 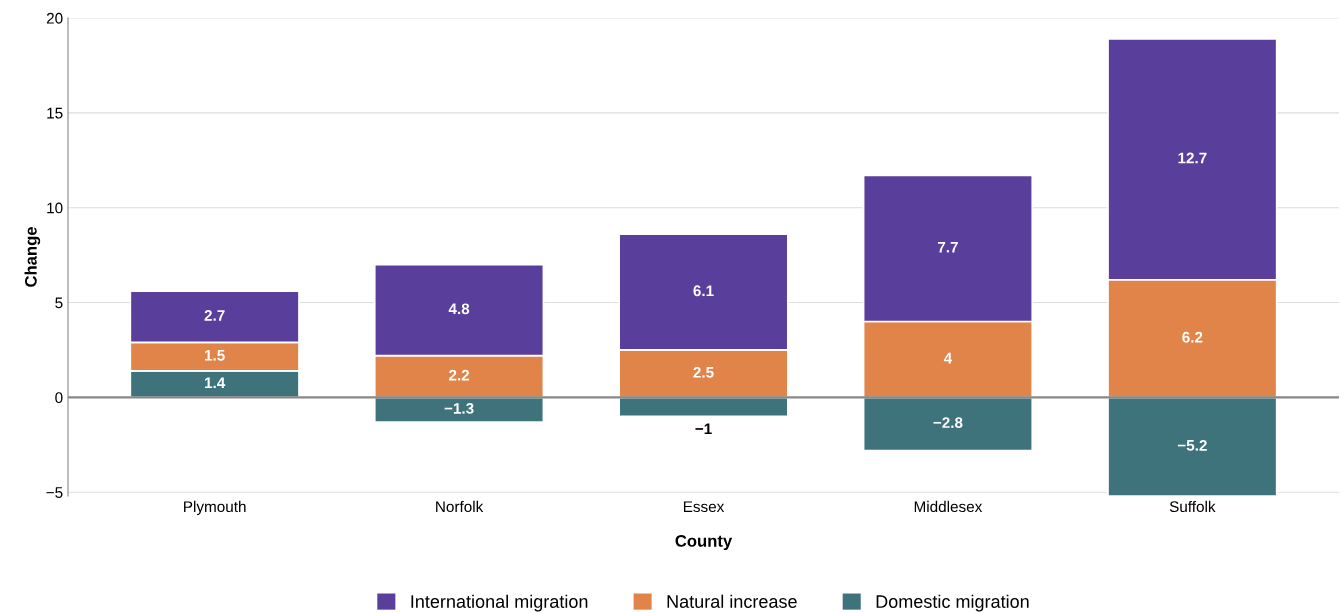 I want to click on y-tick-label: 20, so click(x=54, y=18).